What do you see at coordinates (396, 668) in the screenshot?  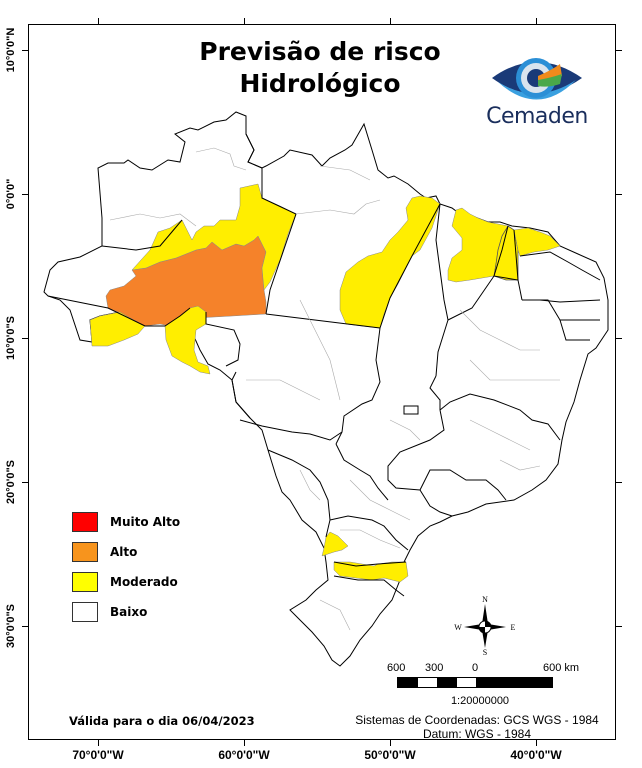 I see `scale-label-600-left: 600` at bounding box center [396, 668].